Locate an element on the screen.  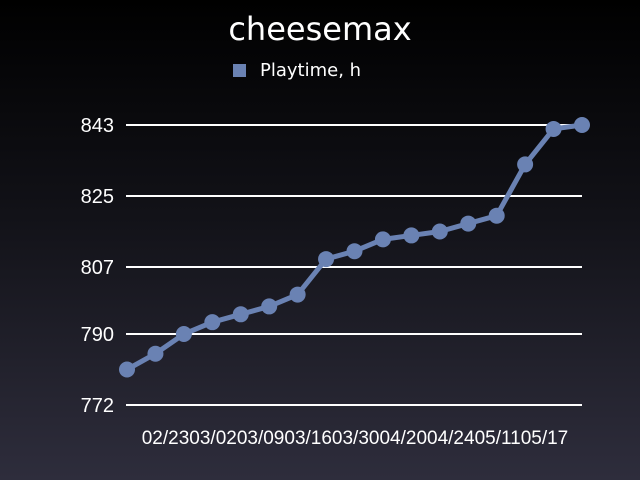
x-tick-label: 05/17 is located at coordinates (545, 438).